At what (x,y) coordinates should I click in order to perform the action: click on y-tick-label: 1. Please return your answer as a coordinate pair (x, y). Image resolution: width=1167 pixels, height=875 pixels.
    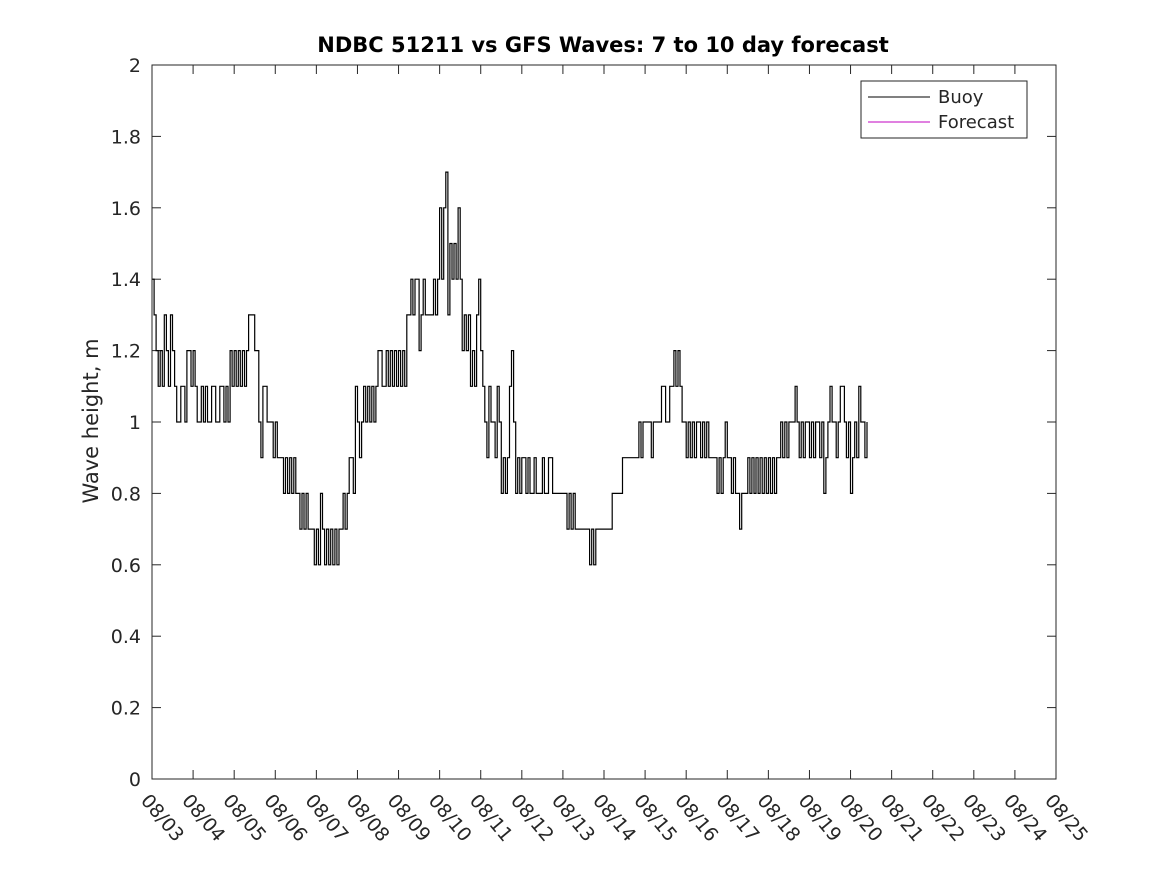
    Looking at the image, I should click on (135, 423).